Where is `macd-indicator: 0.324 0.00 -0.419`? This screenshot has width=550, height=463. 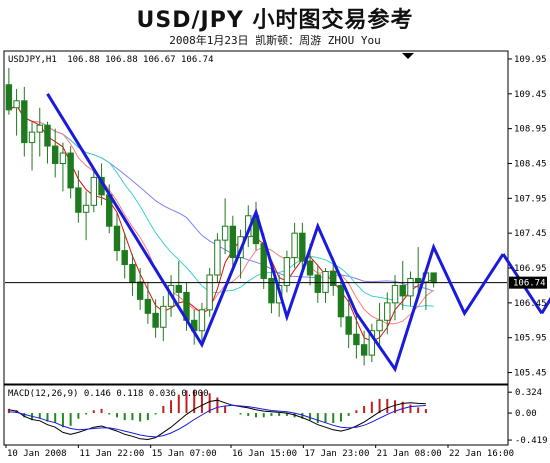
macd-indicator: 0.324 0.00 -0.419 is located at coordinates (277, 417).